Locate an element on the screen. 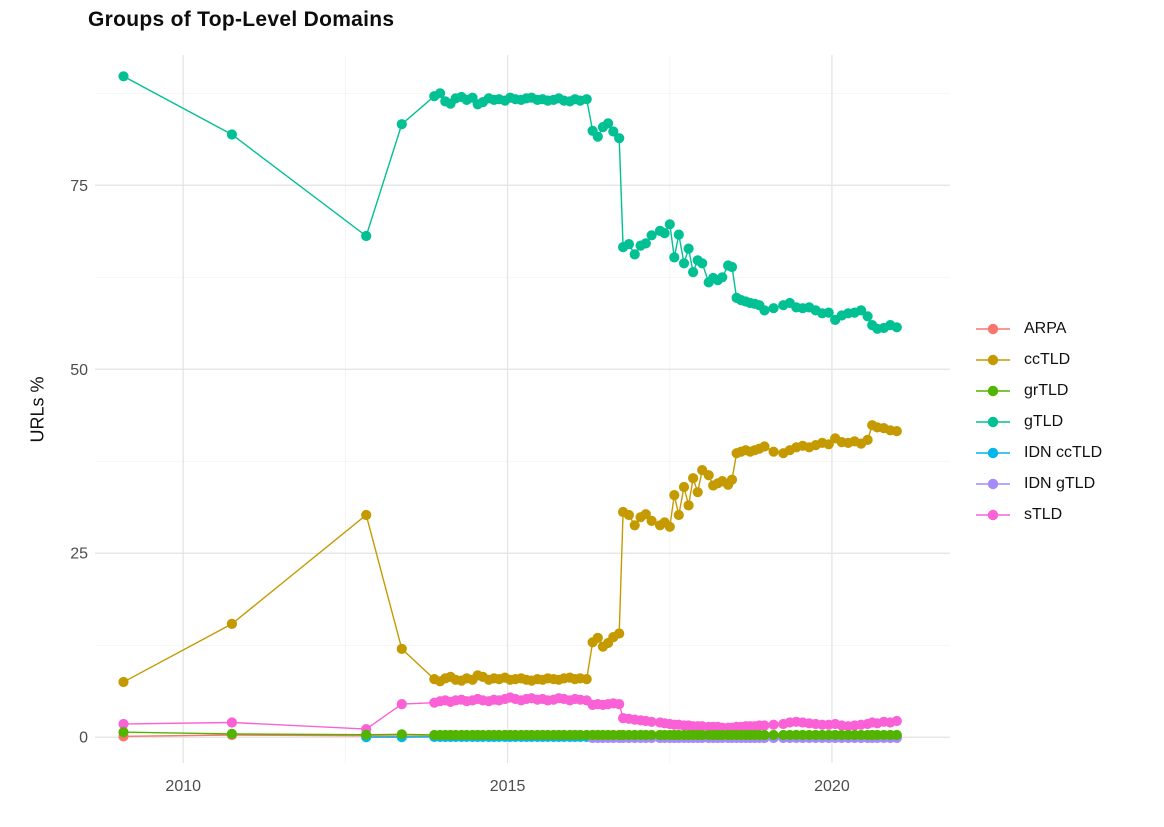 The image size is (1164, 827). y-tick-label: 0 is located at coordinates (83, 738).